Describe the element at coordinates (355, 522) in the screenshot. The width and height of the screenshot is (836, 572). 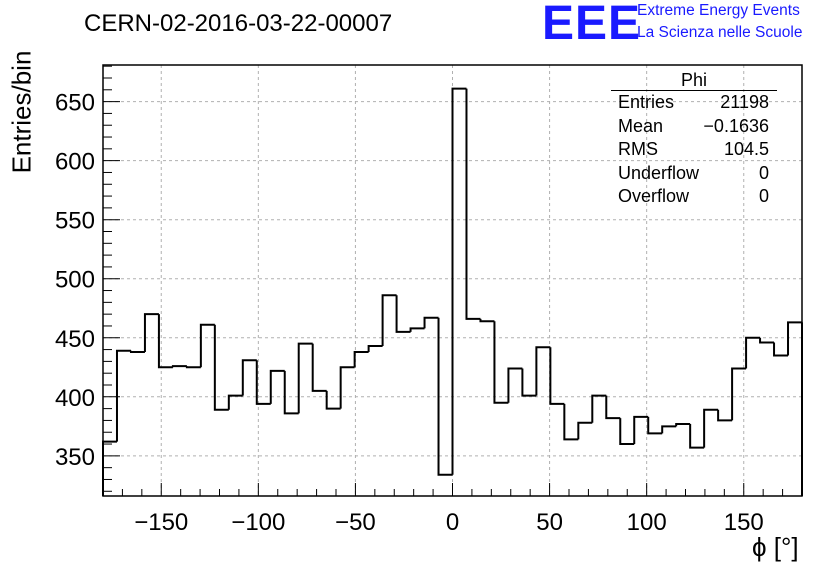
I see `x-tick-label: −50` at that location.